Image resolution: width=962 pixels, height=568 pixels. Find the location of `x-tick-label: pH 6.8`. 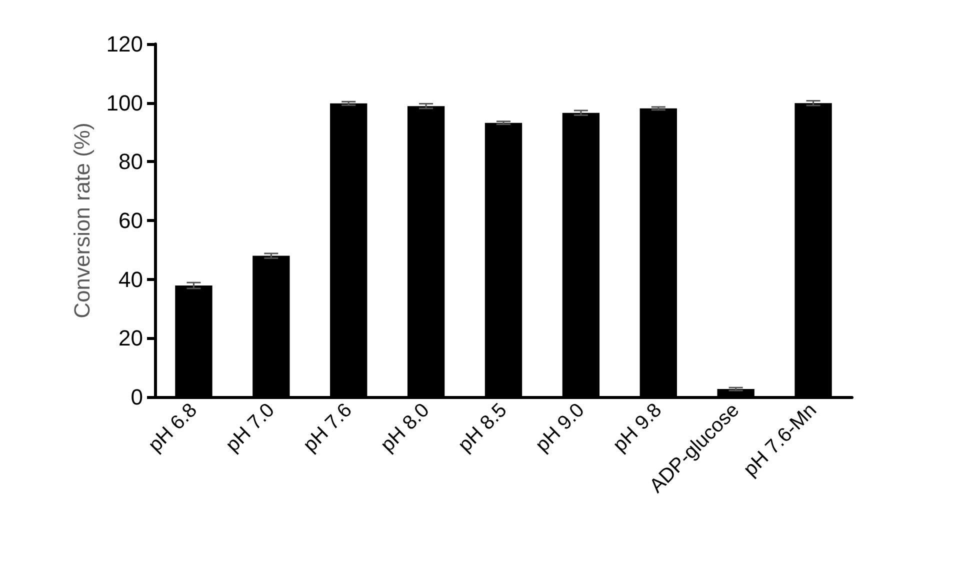

x-tick-label: pH 6.8 is located at coordinates (173, 427).